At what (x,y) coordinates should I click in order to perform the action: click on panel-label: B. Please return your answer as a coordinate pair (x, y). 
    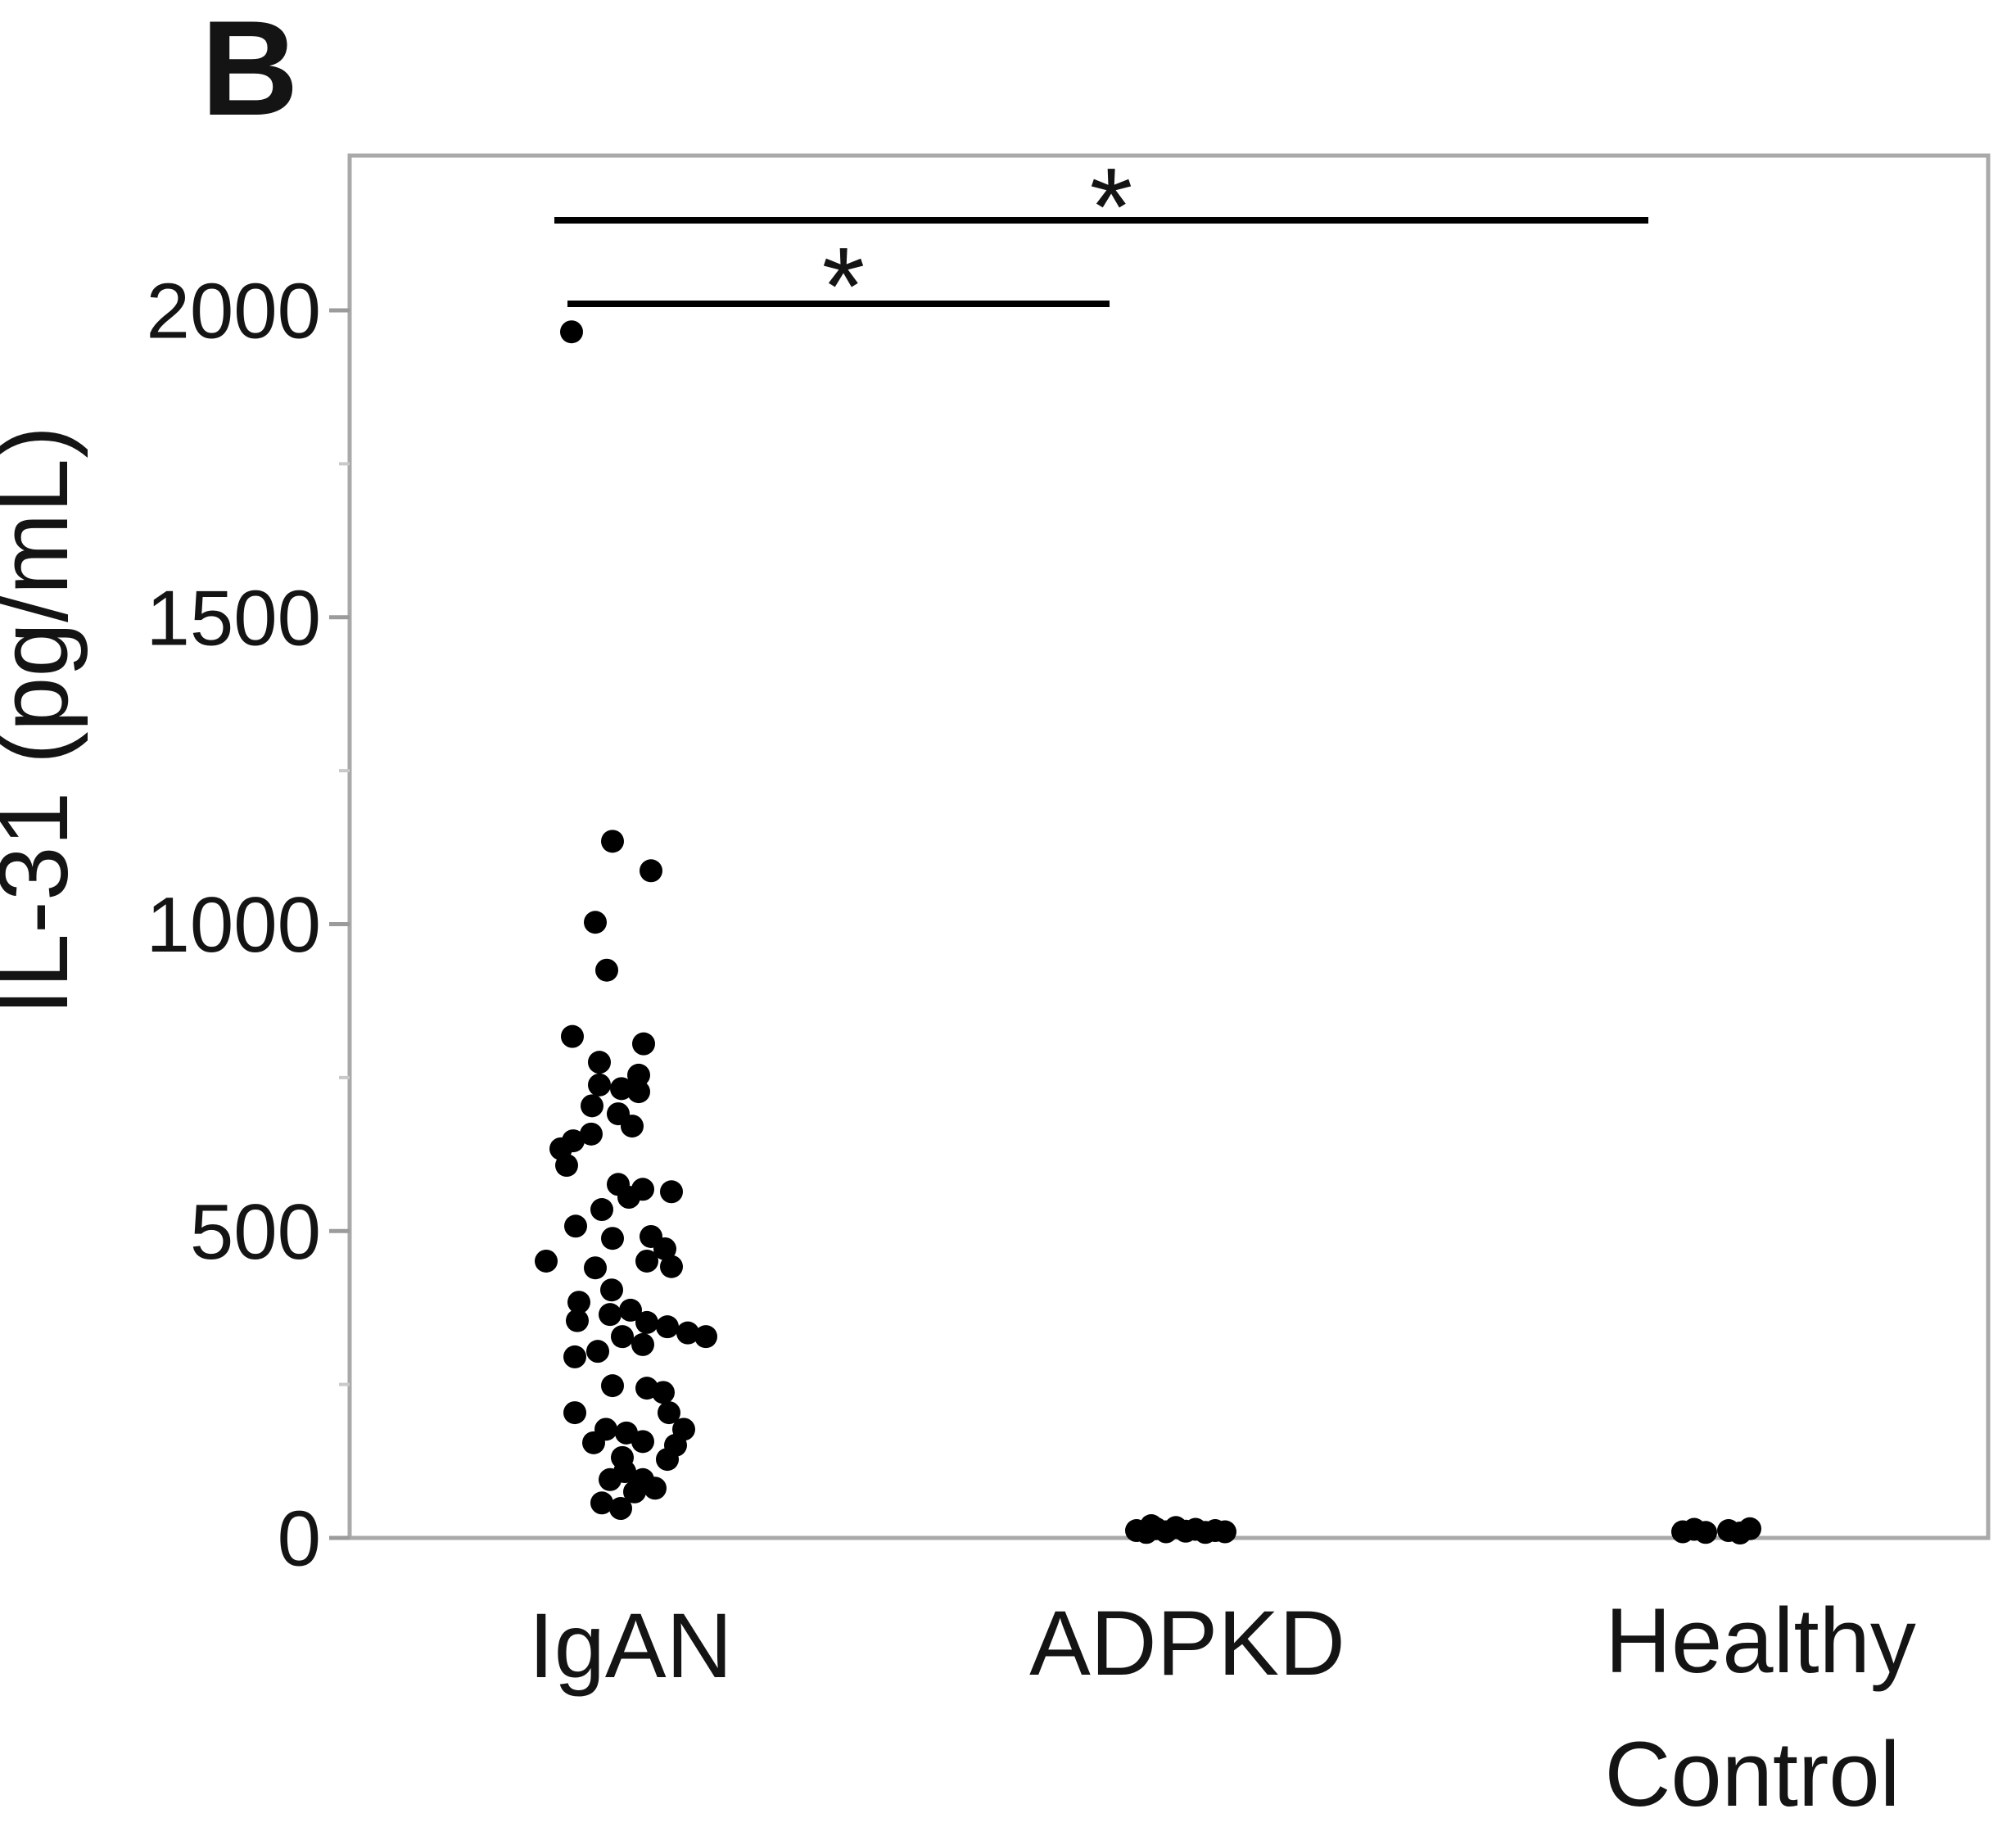
    Looking at the image, I should click on (250, 71).